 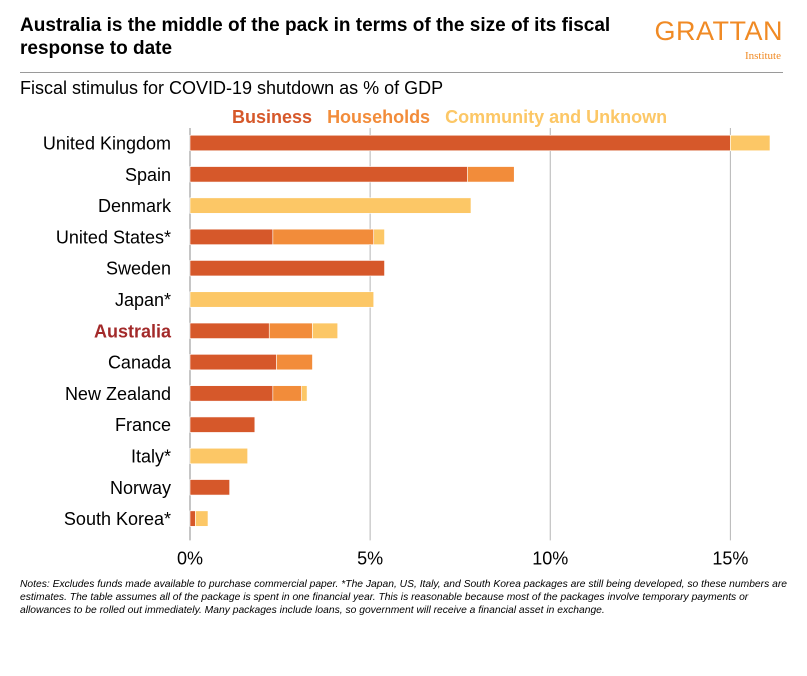 What do you see at coordinates (550, 558) in the screenshot?
I see `x-tick-label: 10%` at bounding box center [550, 558].